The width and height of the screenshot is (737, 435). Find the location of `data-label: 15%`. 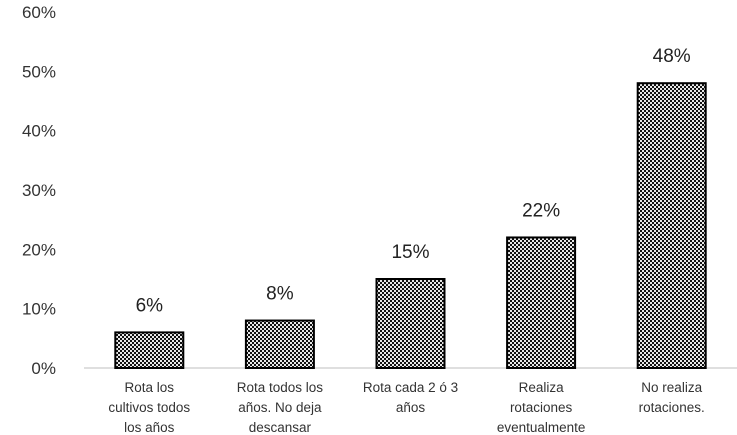

data-label: 15% is located at coordinates (410, 252).